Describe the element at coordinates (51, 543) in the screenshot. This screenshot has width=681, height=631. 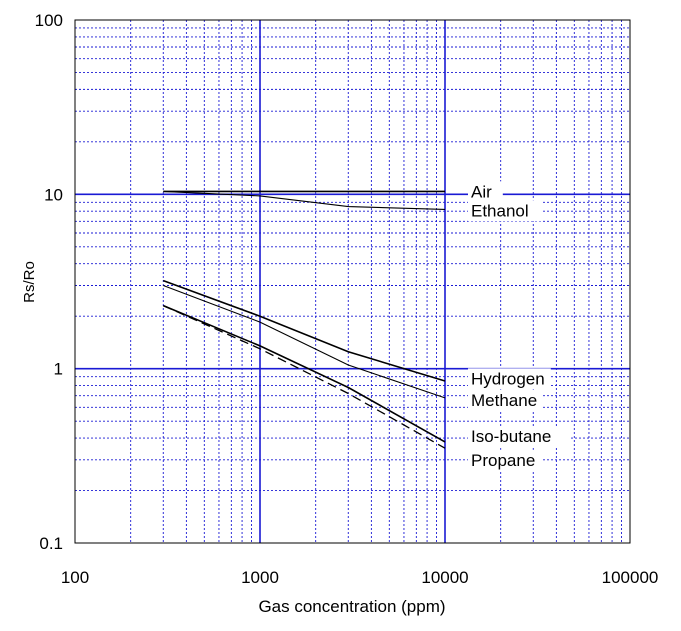
I see `y-tick-label: 0.1` at that location.